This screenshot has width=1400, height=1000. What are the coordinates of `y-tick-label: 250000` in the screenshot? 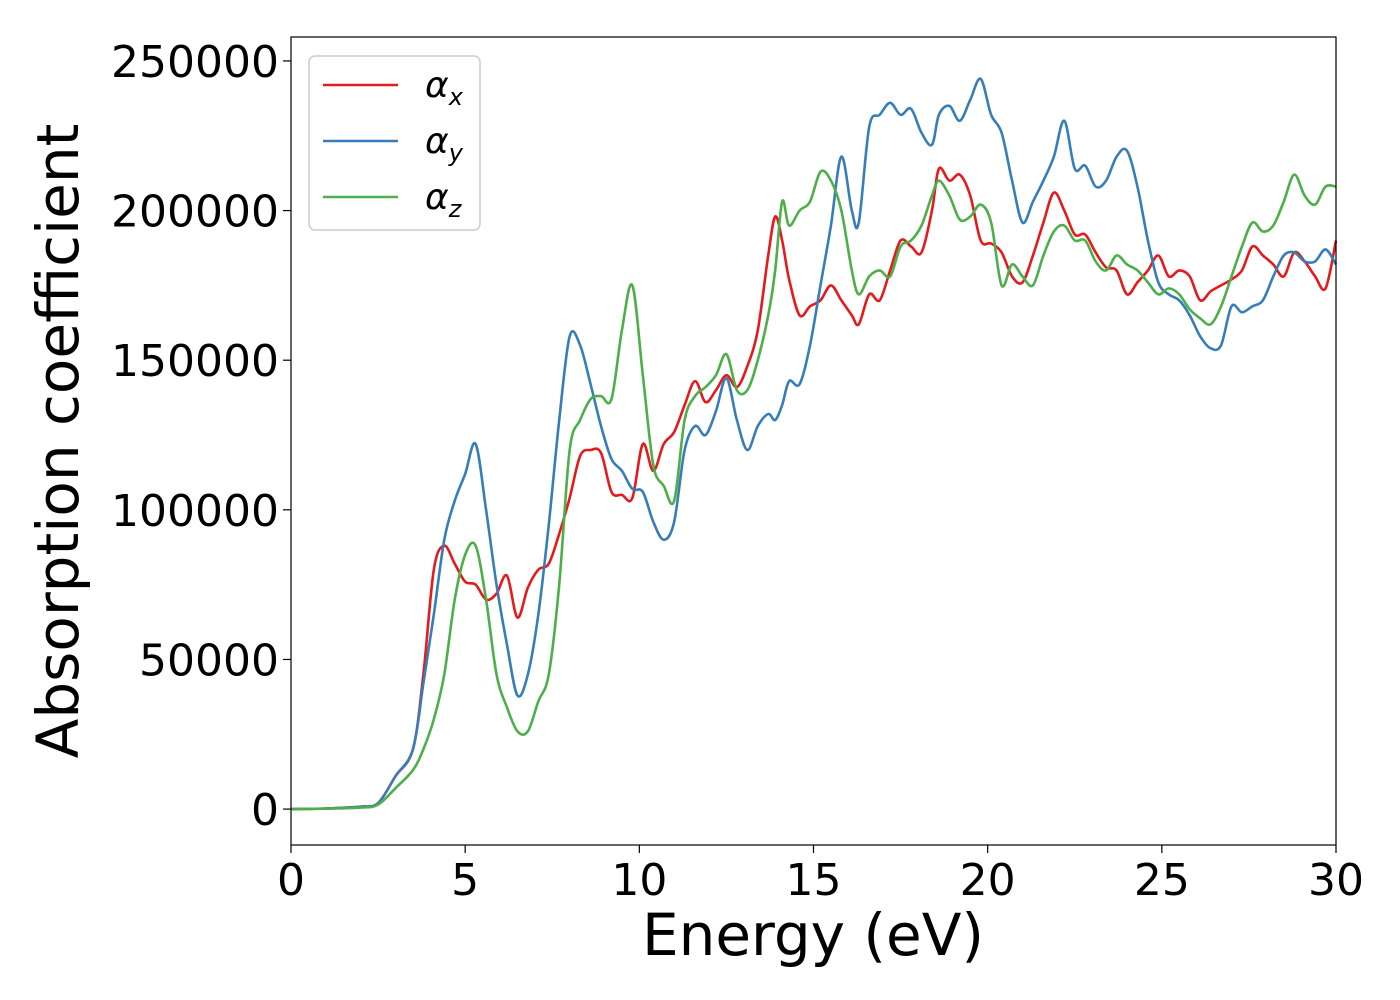 It's located at (195, 62).